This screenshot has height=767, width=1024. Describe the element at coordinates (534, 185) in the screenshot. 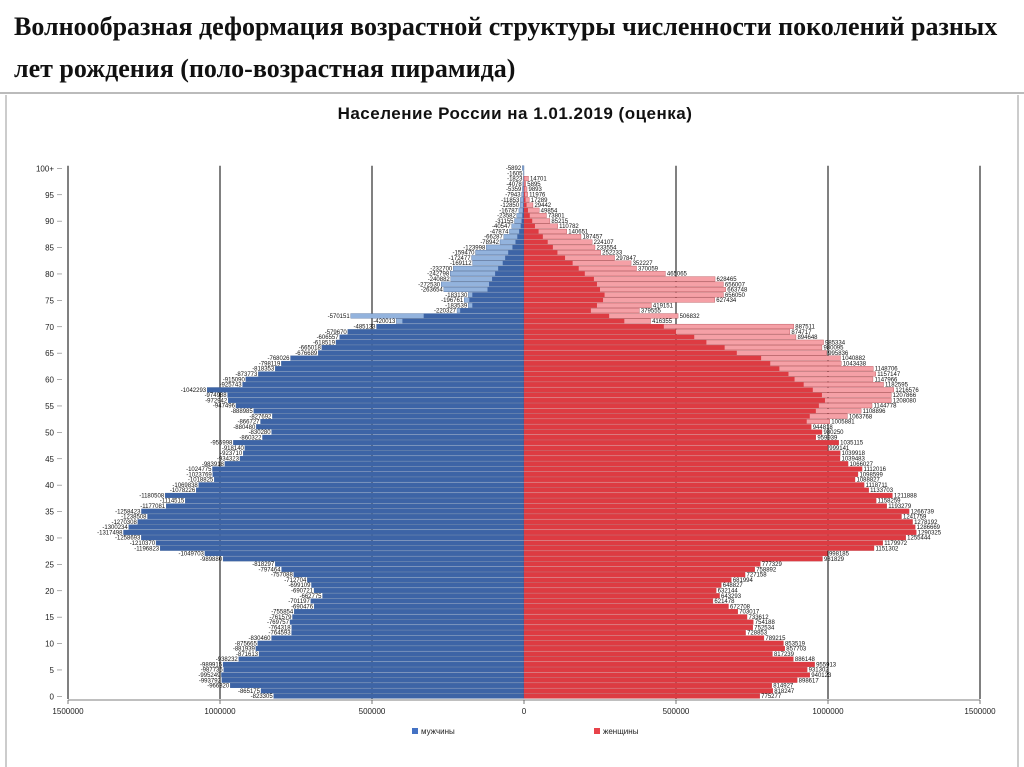

I see `female-value-label: 5895` at that location.